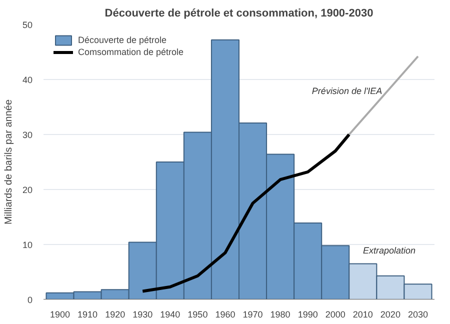  I want to click on y-tick-label: 10, so click(27, 245).